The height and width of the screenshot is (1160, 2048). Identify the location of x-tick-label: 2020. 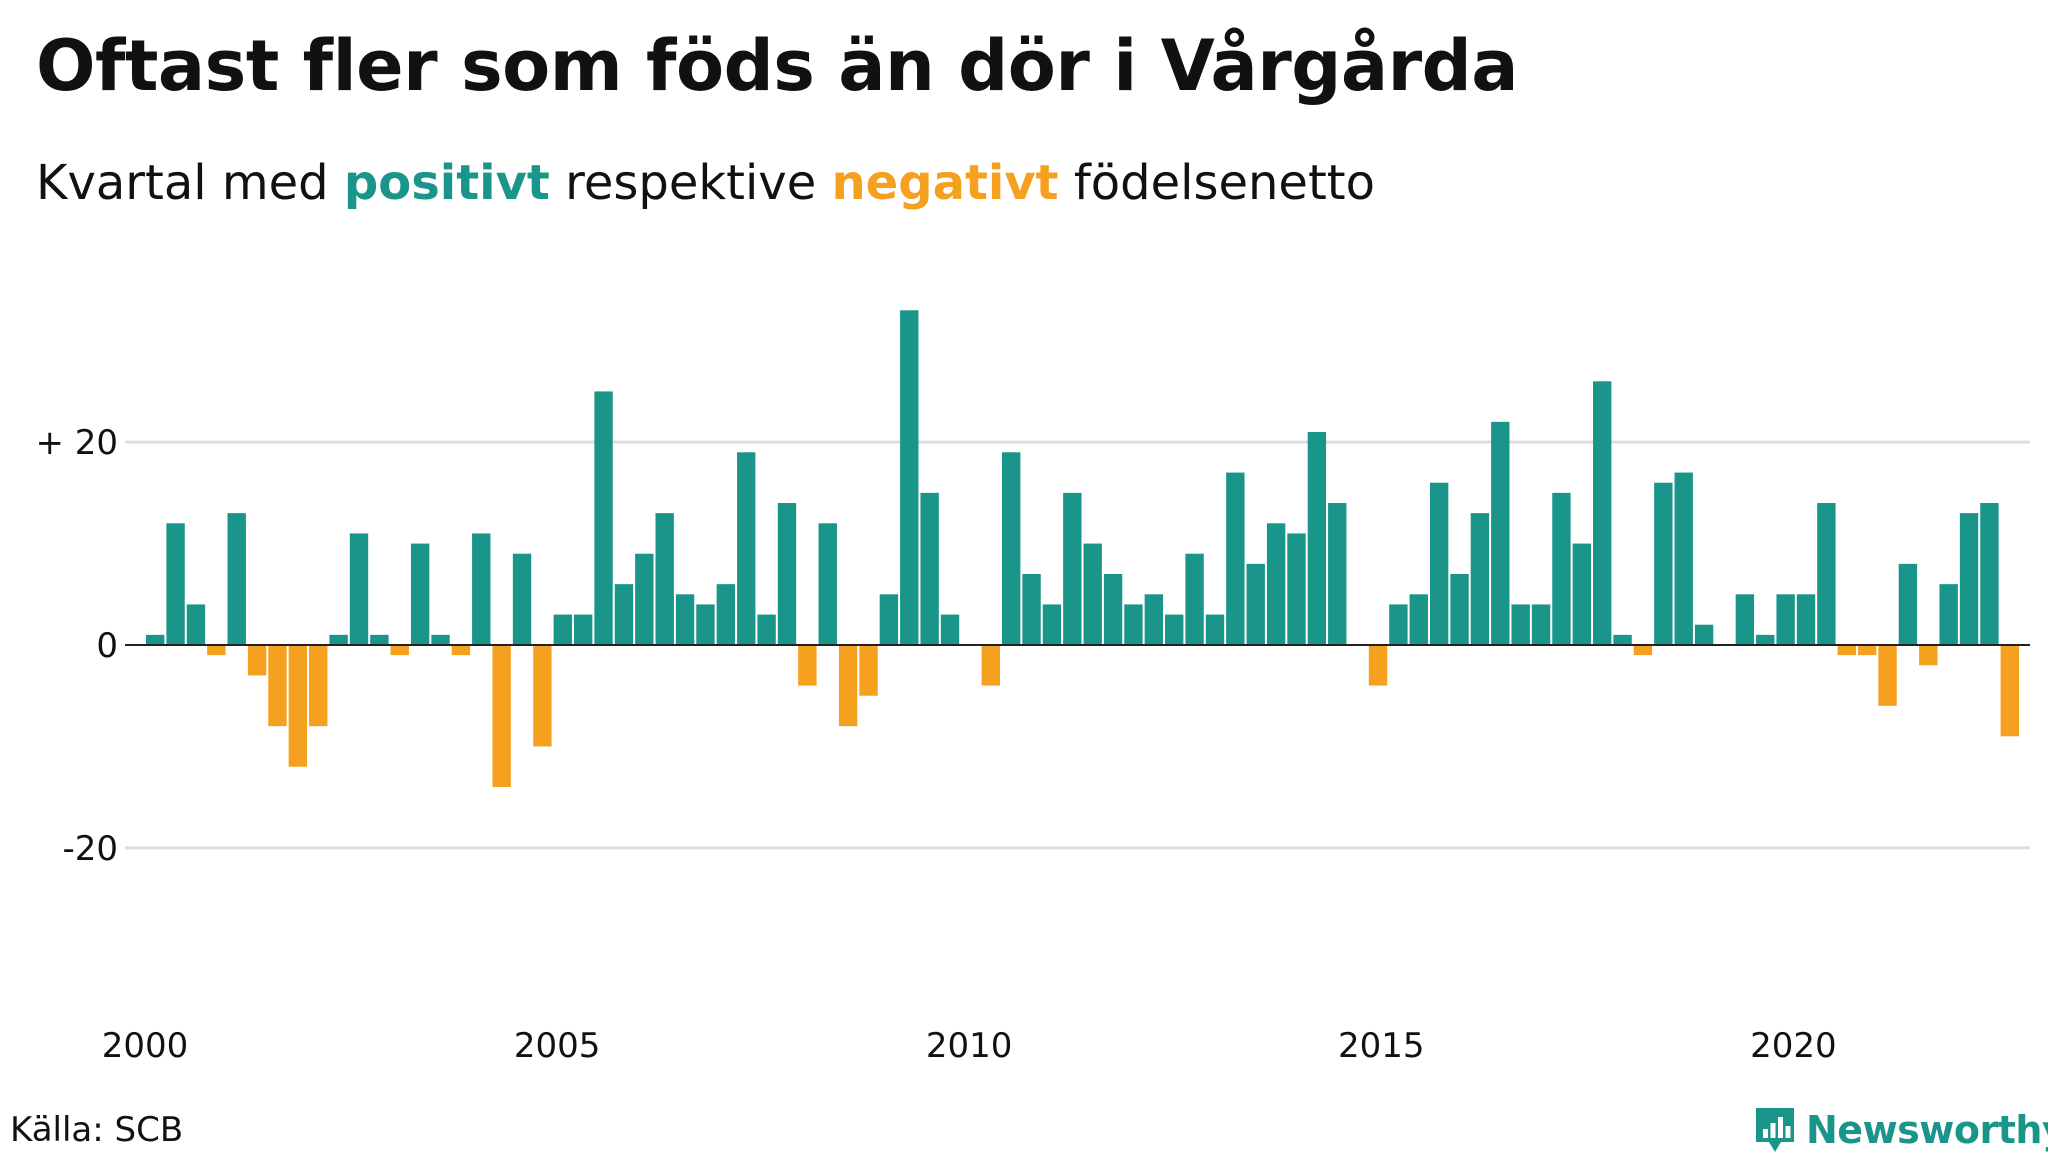
(1793, 1046).